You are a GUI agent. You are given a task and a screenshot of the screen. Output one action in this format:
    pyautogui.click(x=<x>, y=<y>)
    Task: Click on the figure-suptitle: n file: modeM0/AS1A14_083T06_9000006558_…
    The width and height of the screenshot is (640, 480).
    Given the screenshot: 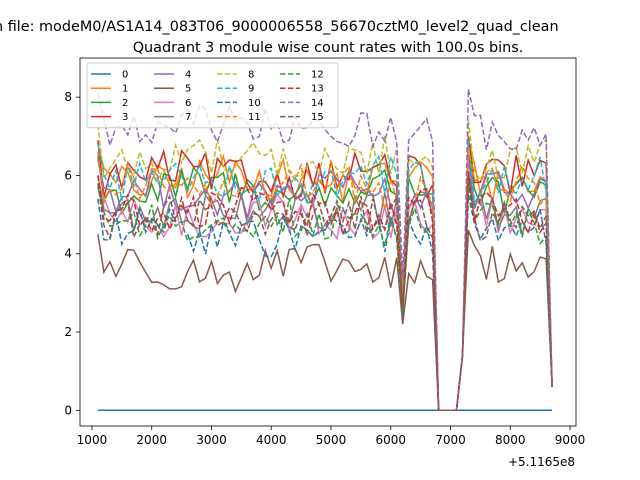 What is the action you would take?
    pyautogui.click(x=279, y=27)
    